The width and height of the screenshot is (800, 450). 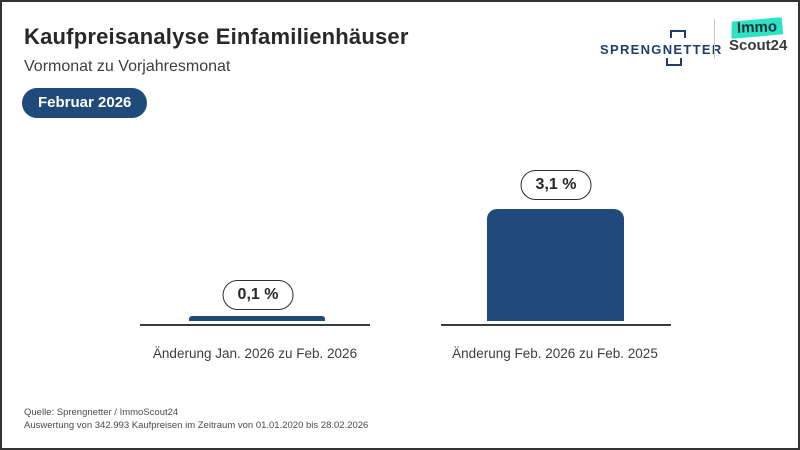 What do you see at coordinates (101, 412) in the screenshot?
I see `source-line: Quelle: Sprengnetter / ImmoScout24` at bounding box center [101, 412].